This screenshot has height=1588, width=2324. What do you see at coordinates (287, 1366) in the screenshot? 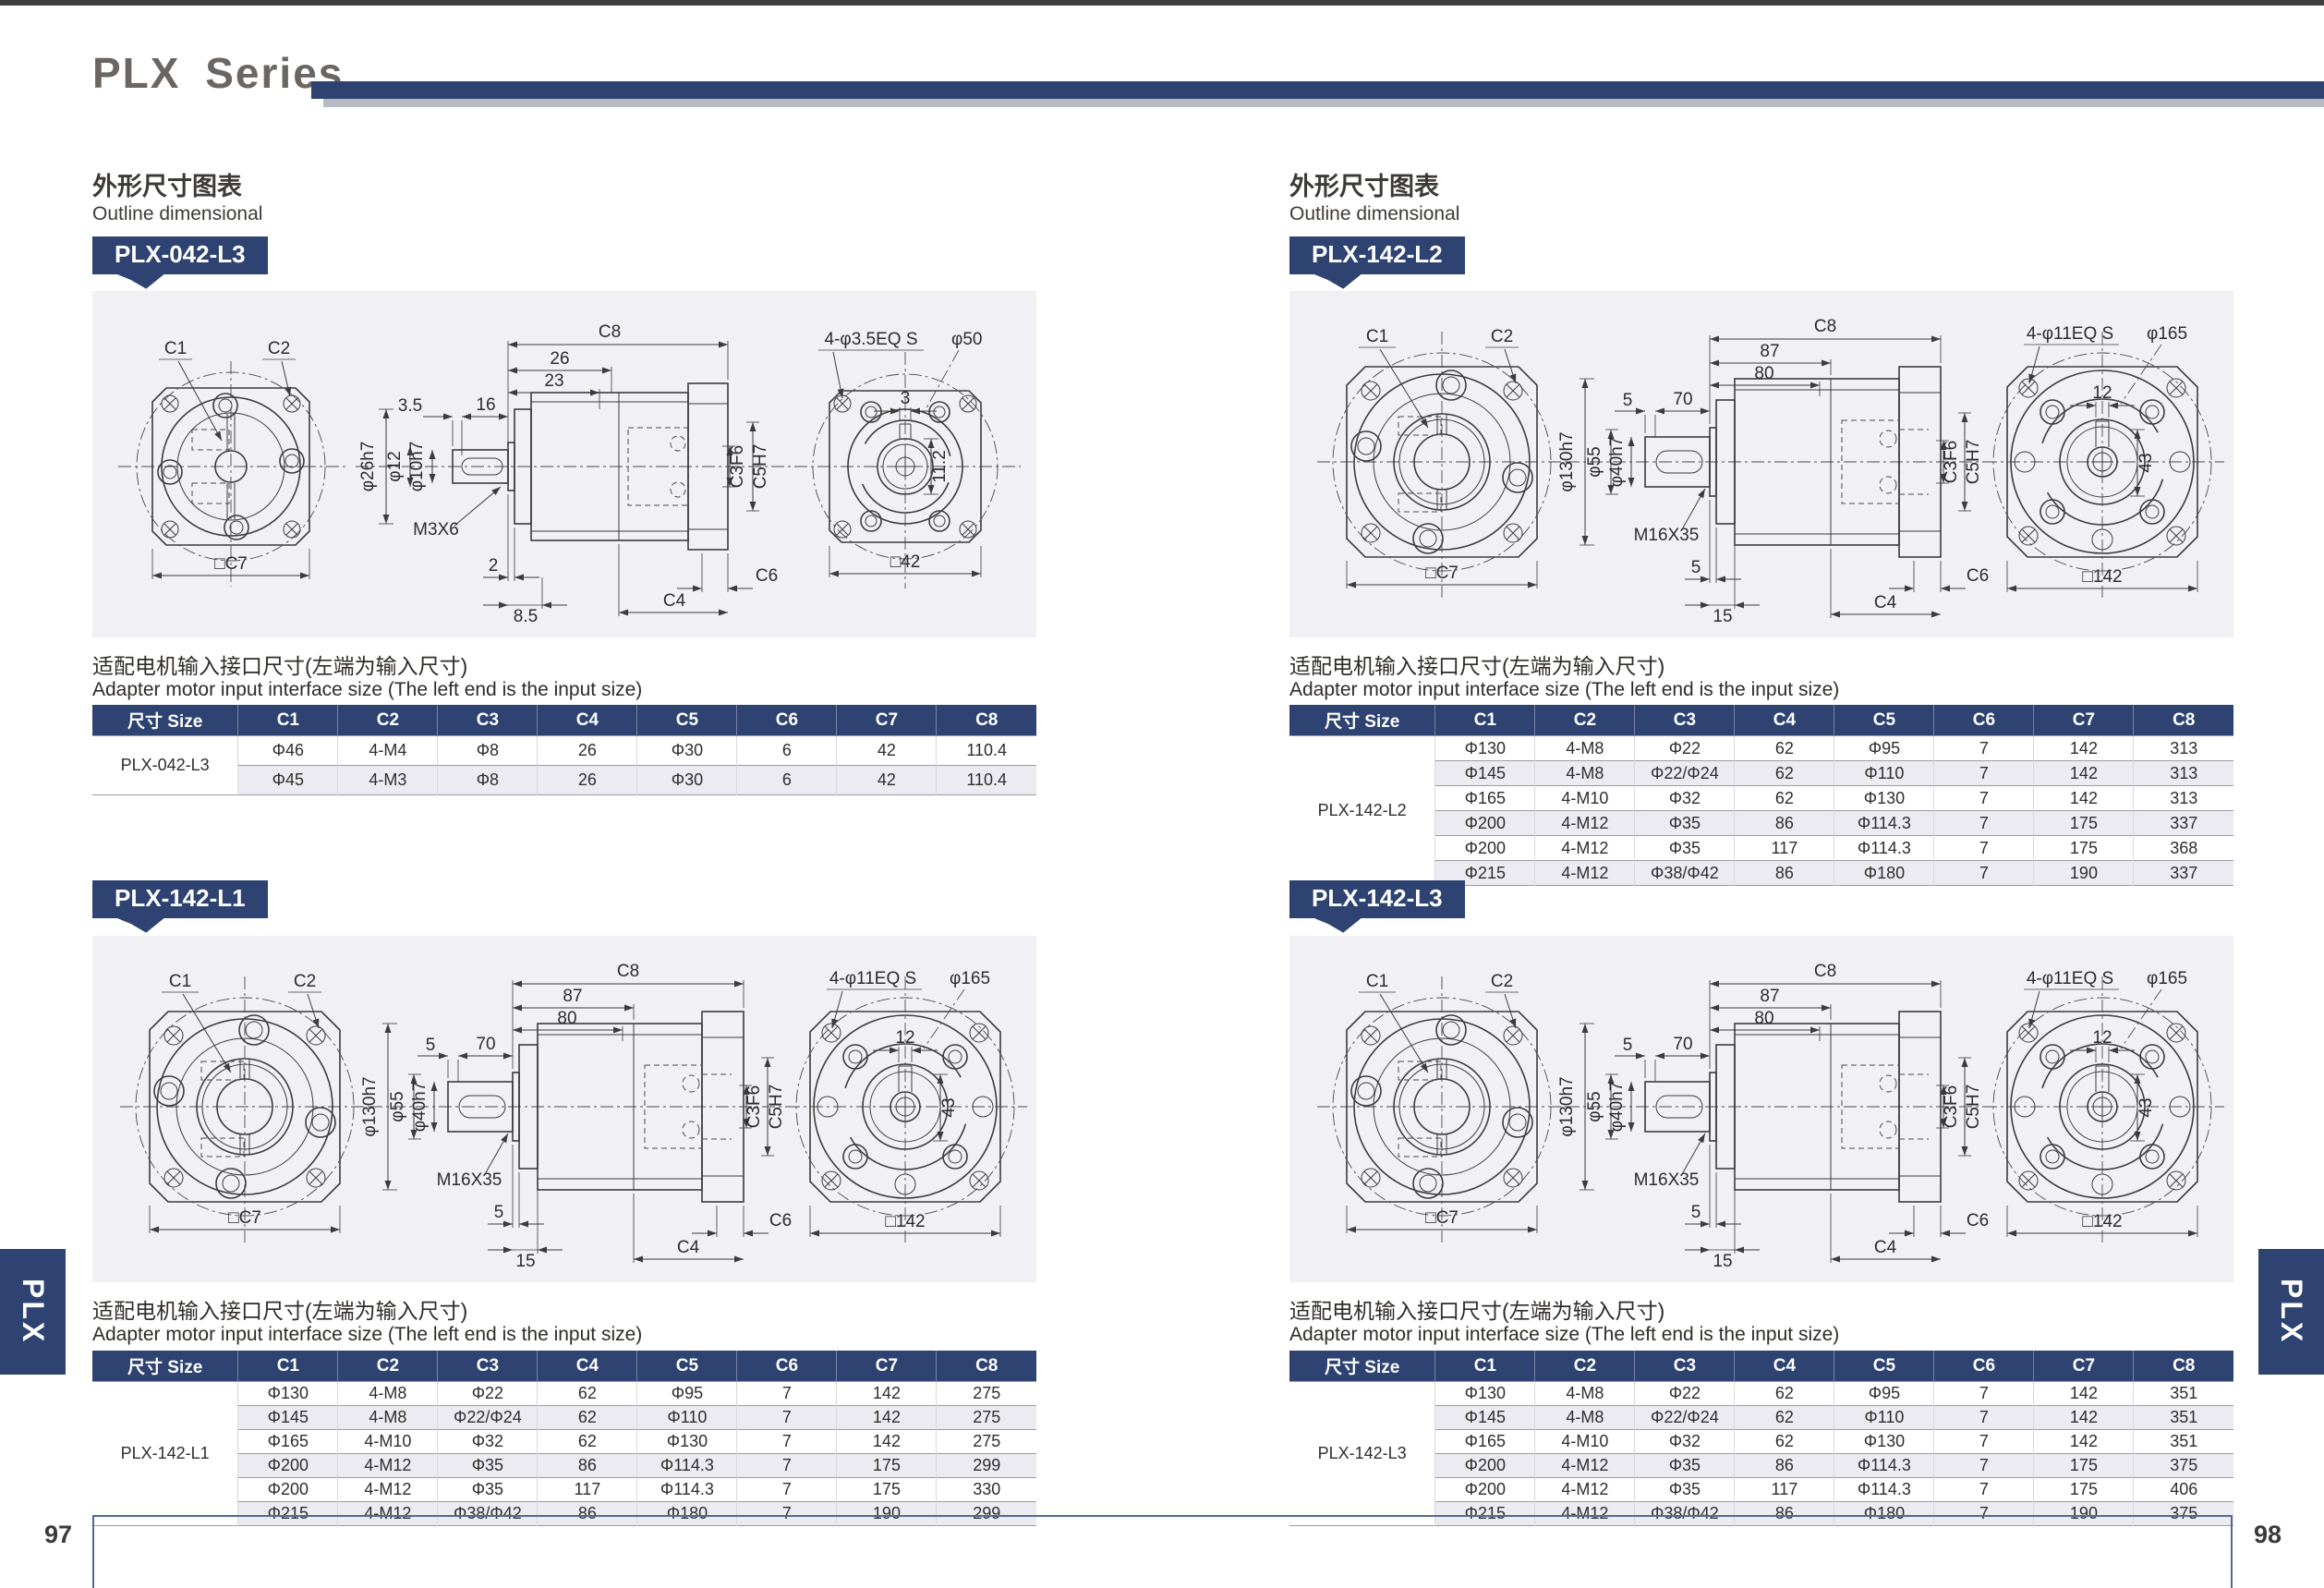
I see `column-header: C1` at bounding box center [287, 1366].